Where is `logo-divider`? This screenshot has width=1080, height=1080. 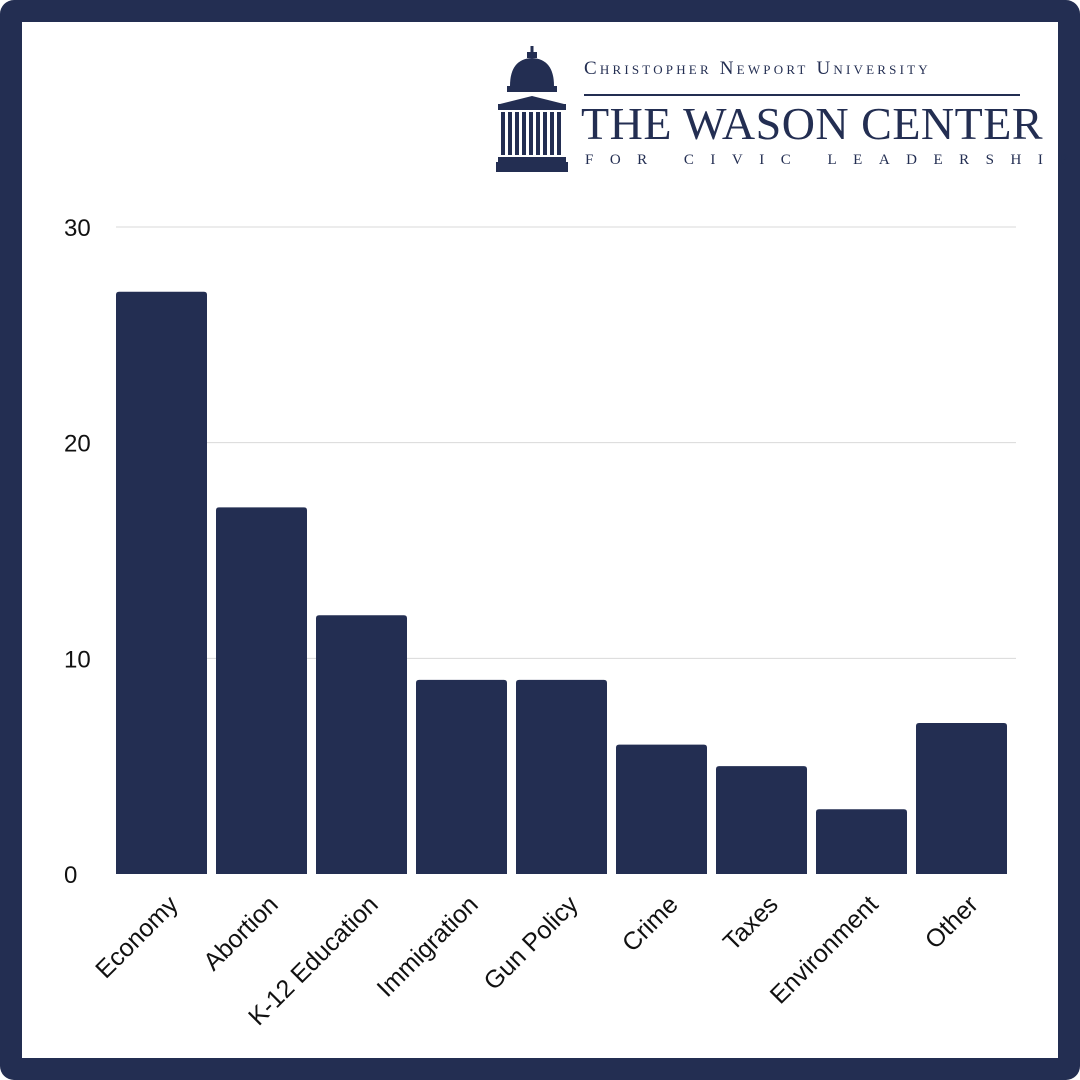
logo-divider is located at coordinates (802, 95).